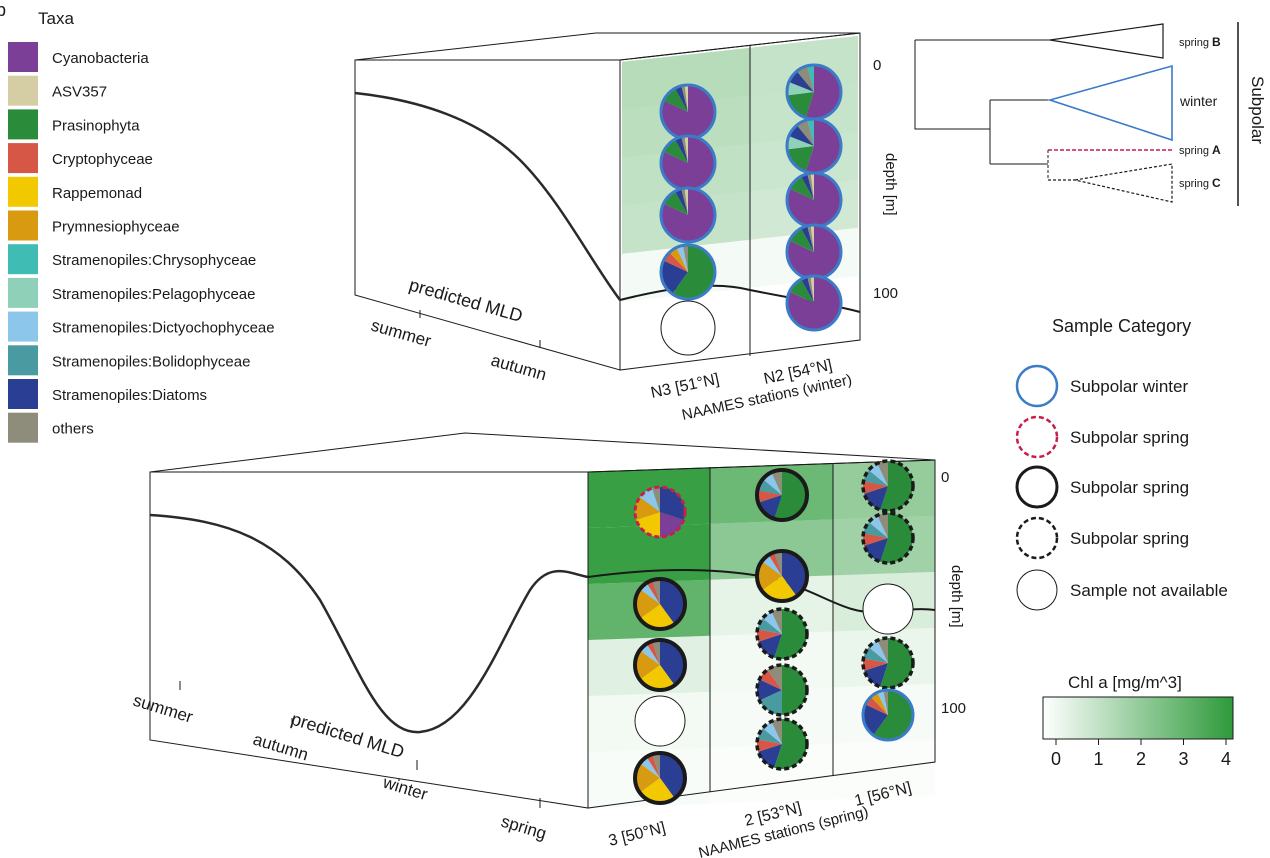 This screenshot has height=858, width=1270. Describe the element at coordinates (1257, 110) in the screenshot. I see `tree-group-label: Subpolar` at that location.